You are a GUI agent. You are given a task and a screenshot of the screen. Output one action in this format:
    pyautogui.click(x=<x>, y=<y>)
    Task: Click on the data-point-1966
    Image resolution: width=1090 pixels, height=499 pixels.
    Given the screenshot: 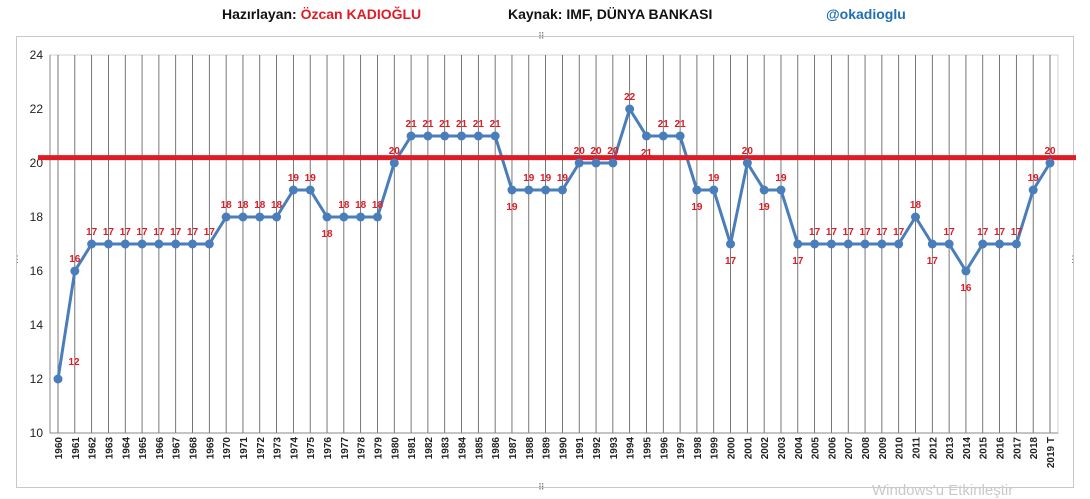 What is the action you would take?
    pyautogui.click(x=158, y=244)
    